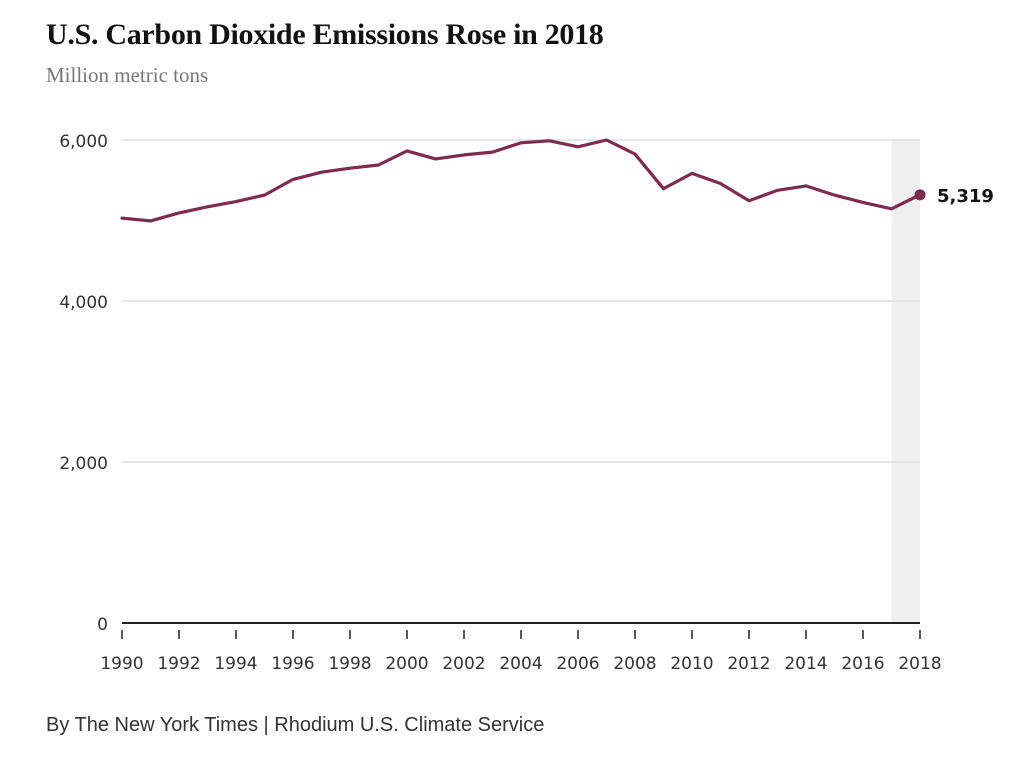  I want to click on x-tick-label: 1996, so click(292, 664).